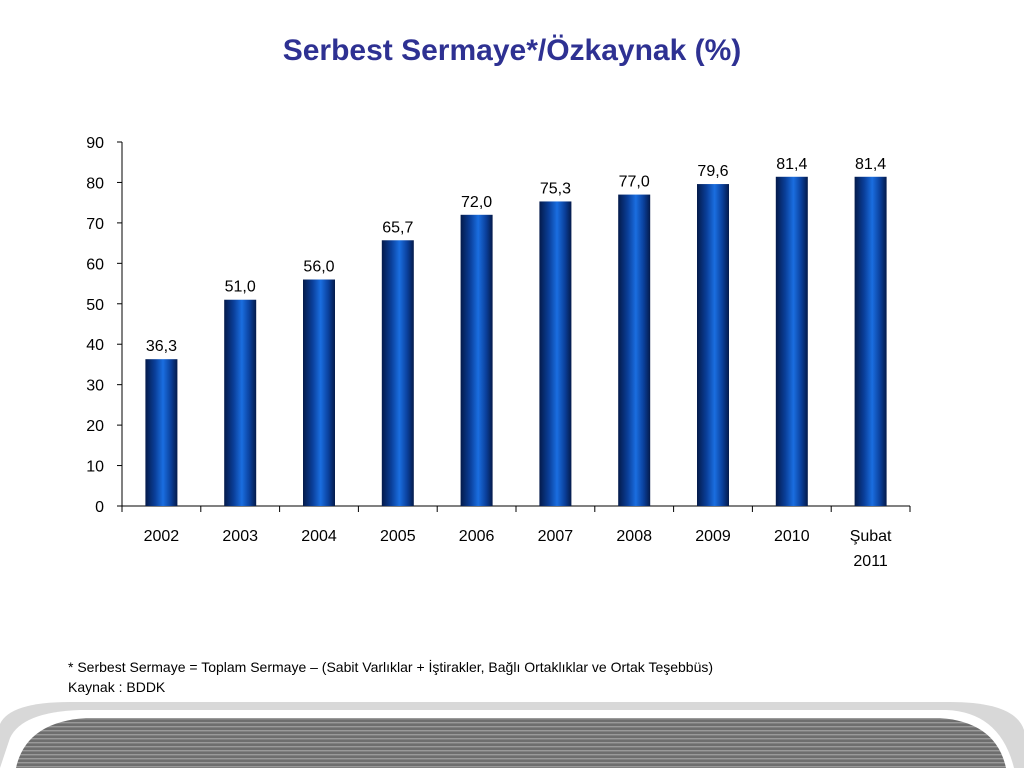  What do you see at coordinates (512, 735) in the screenshot?
I see `decorative-wave-footer` at bounding box center [512, 735].